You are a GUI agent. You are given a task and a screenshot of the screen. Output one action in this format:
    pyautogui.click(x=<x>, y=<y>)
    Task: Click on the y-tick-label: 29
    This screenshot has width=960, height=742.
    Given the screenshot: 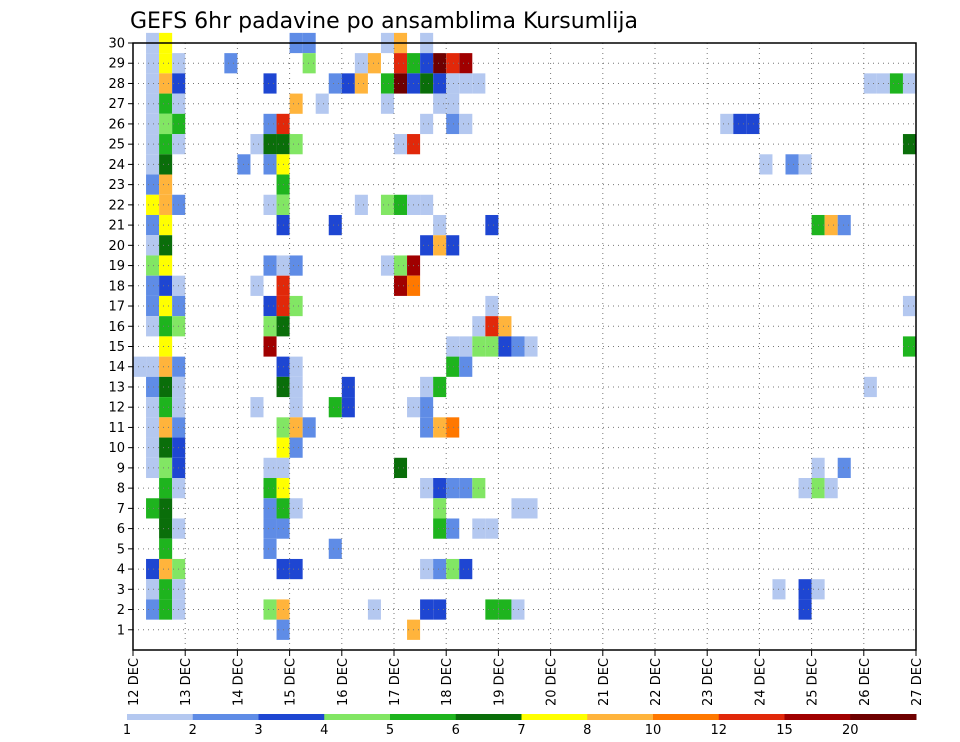 What is the action you would take?
    pyautogui.click(x=116, y=64)
    